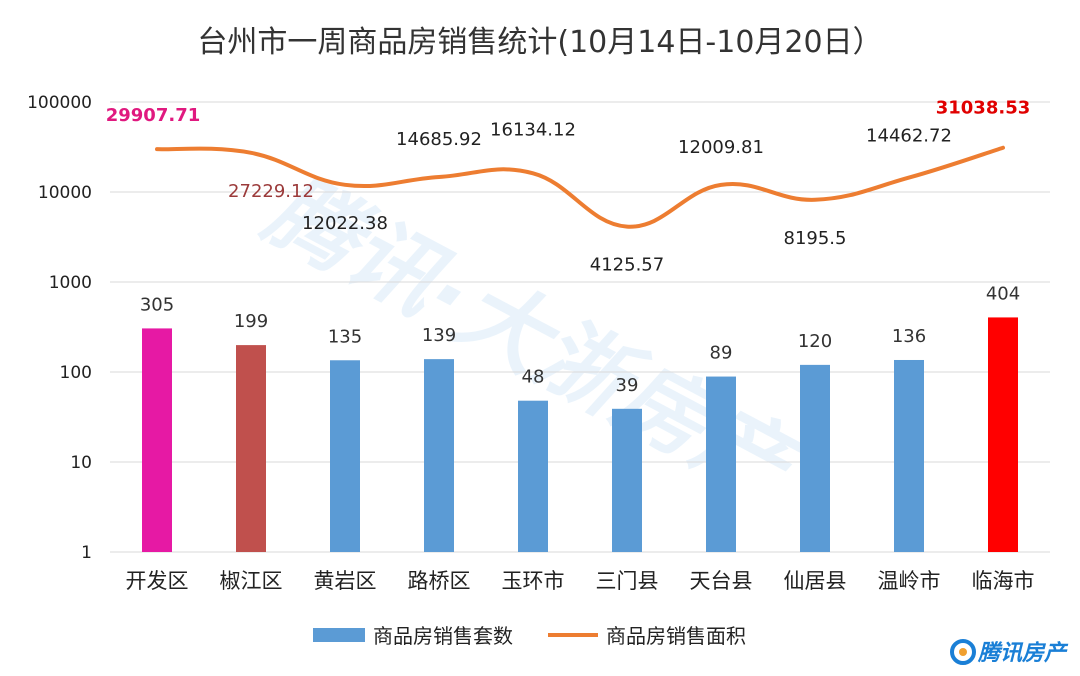 This screenshot has height=676, width=1080. Describe the element at coordinates (983, 108) in the screenshot. I see `line-data-label: 31038.53` at that location.